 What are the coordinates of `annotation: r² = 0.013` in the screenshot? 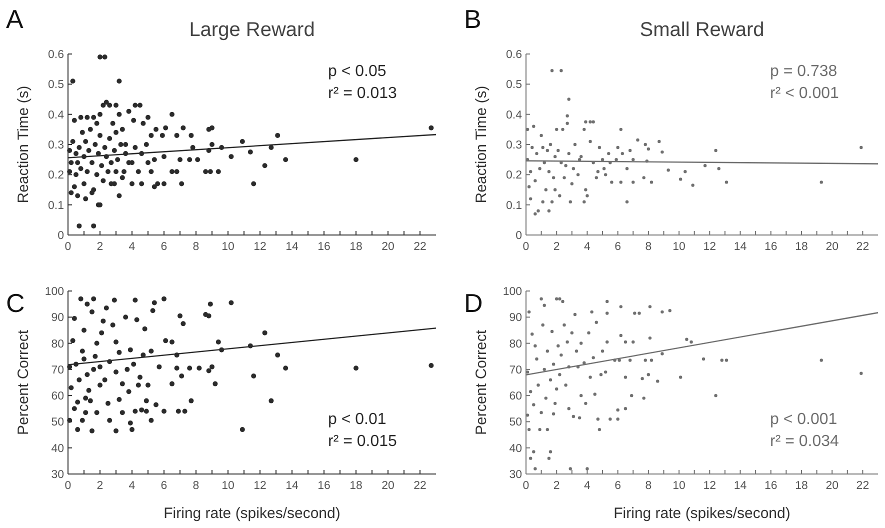 It's located at (363, 93).